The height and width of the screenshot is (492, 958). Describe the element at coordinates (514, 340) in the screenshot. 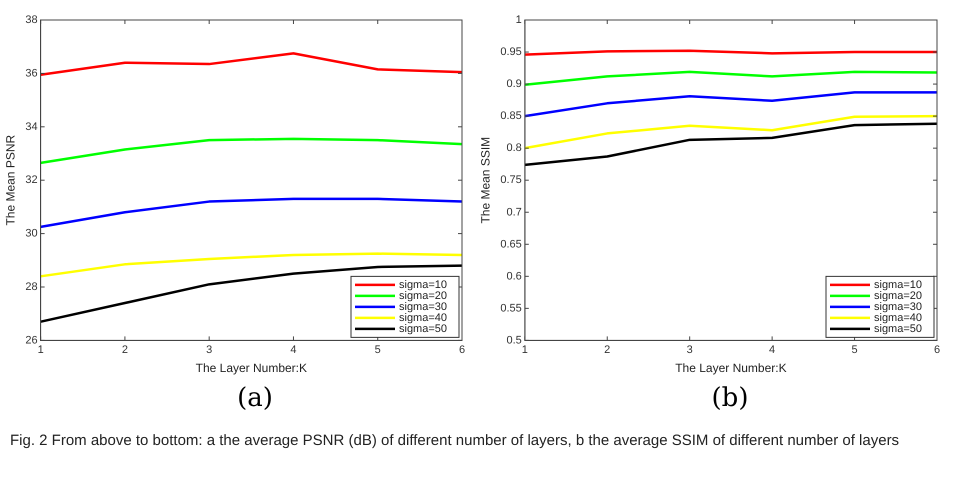

I see `y-tick-label: 0.5` at that location.